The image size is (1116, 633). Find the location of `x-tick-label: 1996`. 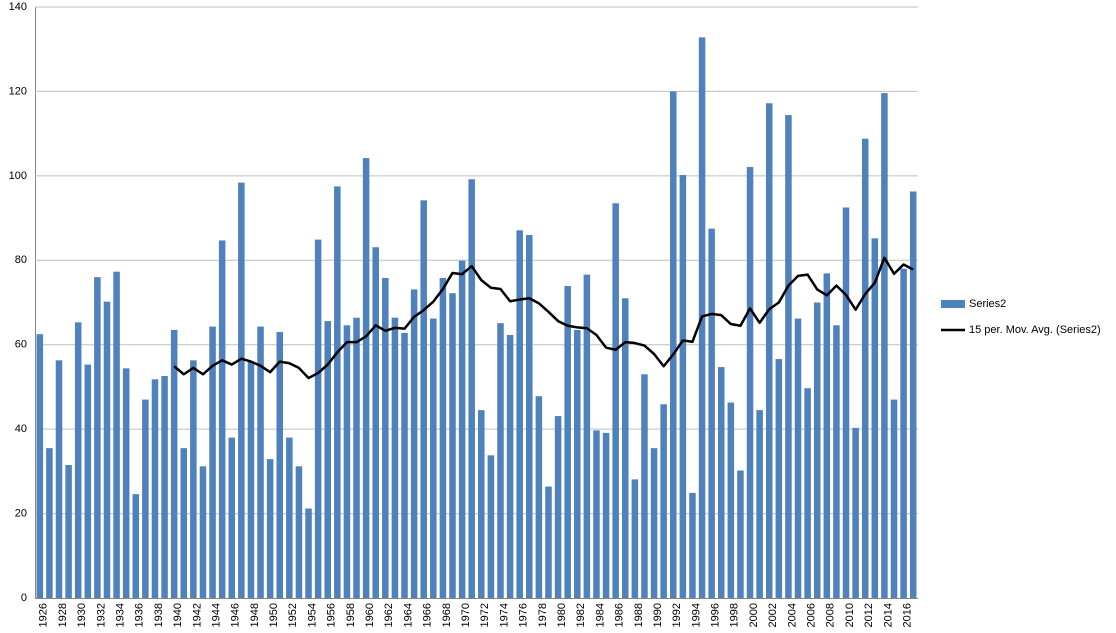

x-tick-label: 1996 is located at coordinates (716, 615).